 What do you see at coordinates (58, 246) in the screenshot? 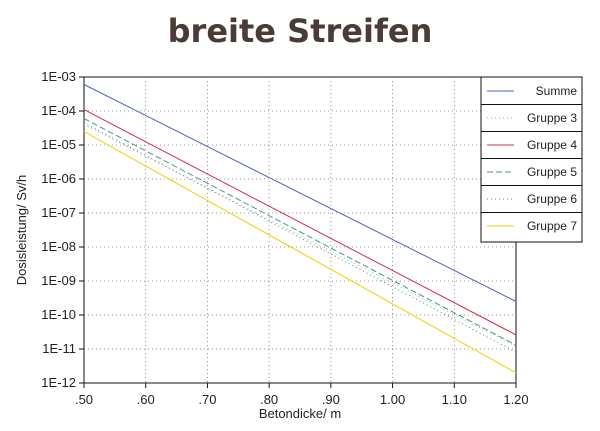
I see `y-tick-label: 1E-08` at bounding box center [58, 246].